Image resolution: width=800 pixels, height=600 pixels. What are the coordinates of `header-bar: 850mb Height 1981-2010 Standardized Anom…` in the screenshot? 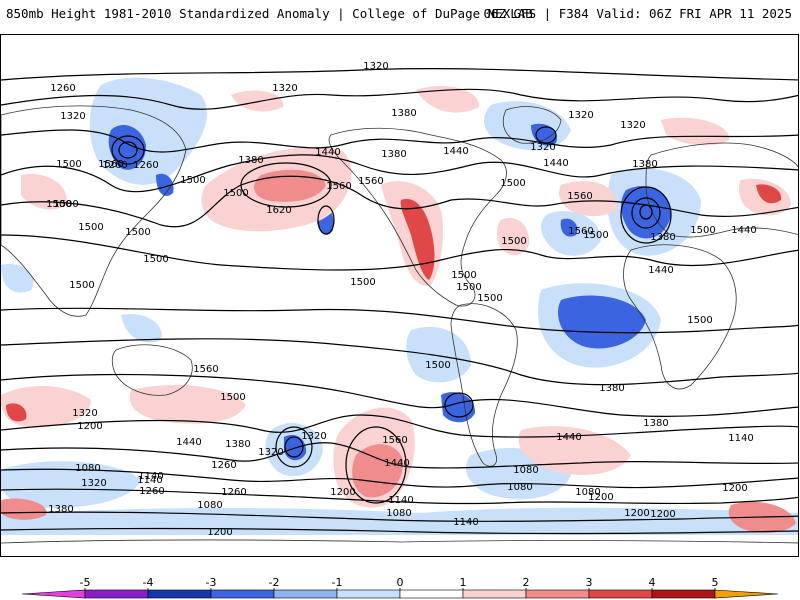 It's located at (400, 17).